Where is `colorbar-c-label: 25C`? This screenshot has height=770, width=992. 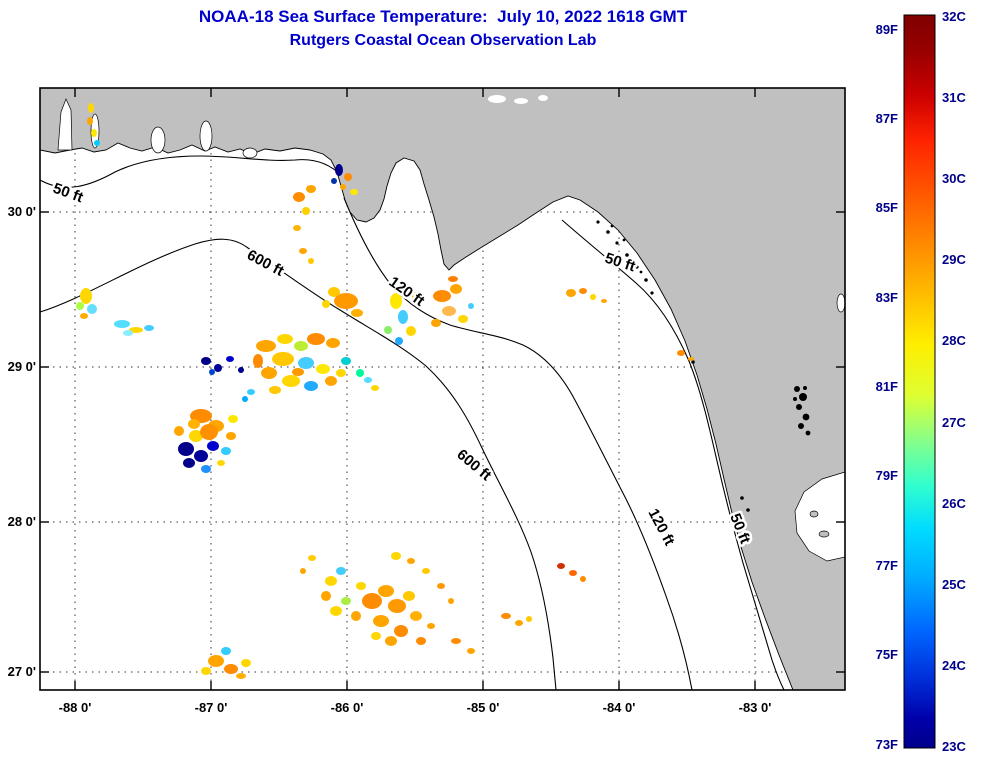
colorbar-c-label: 25C is located at coordinates (954, 584).